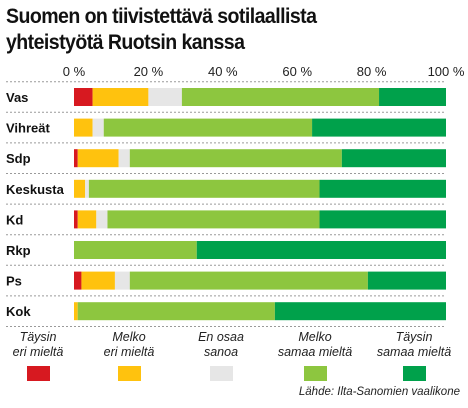  I want to click on legend-label: Täysin eri mieltä, so click(38, 344).